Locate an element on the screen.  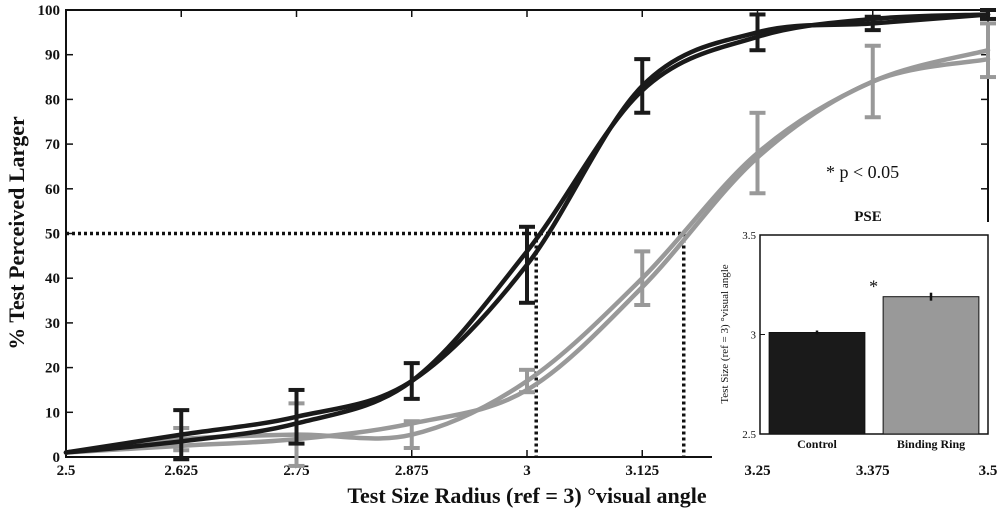
y-tick-label: 10 is located at coordinates (52, 413).